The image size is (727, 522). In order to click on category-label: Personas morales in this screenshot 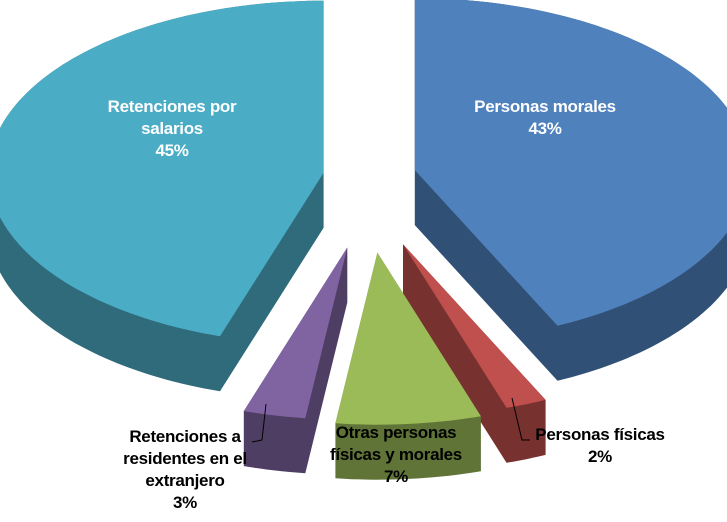, I will do `click(545, 106)`.